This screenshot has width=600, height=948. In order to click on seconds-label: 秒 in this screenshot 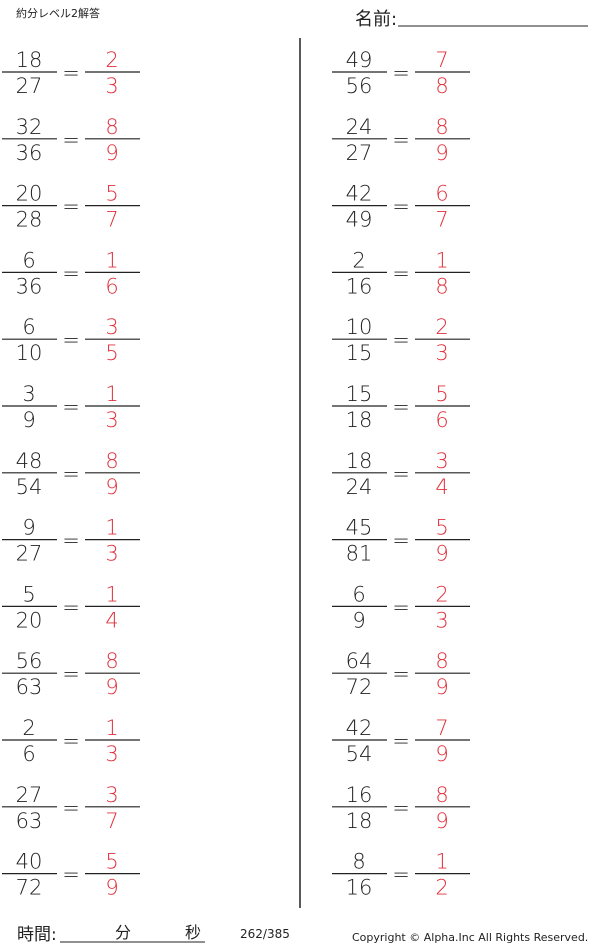, I will do `click(193, 932)`.